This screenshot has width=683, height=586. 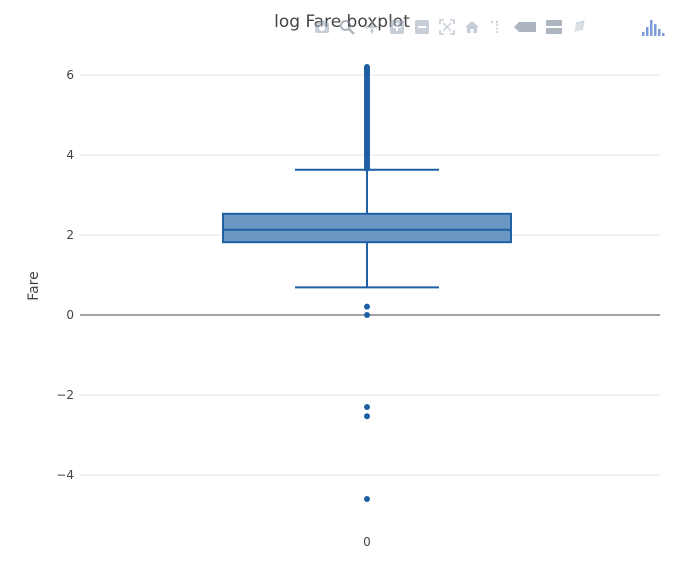 I want to click on camera-icon, so click(x=321, y=27).